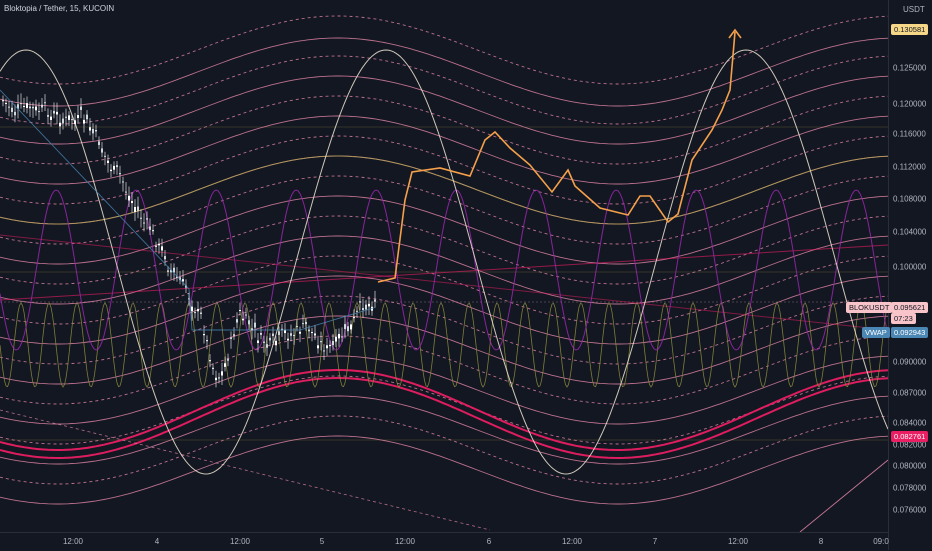 This screenshot has height=551, width=932. Describe the element at coordinates (876, 332) in the screenshot. I see `vwap-tag: VWAP` at that location.